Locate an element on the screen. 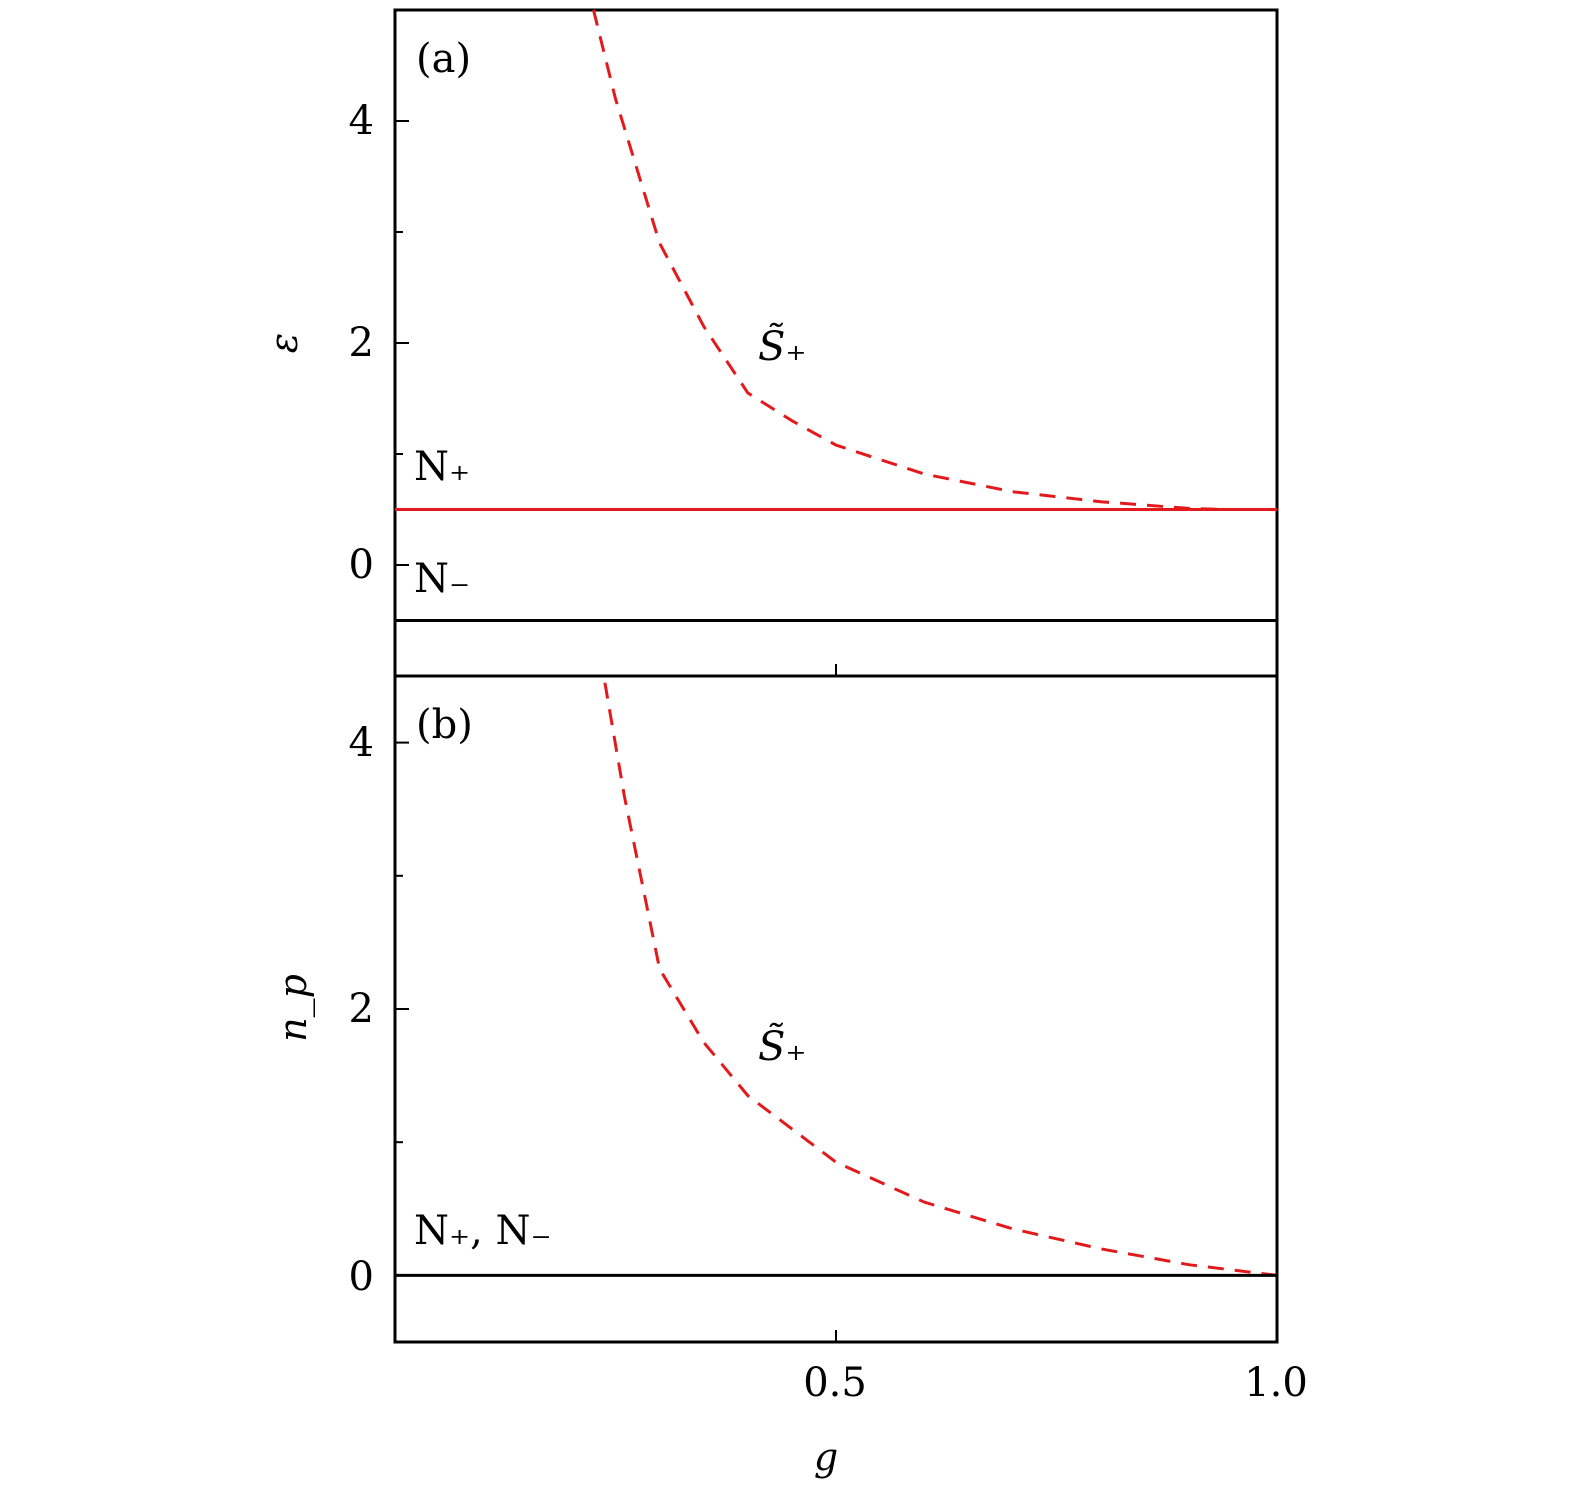 This screenshot has width=1575, height=1496. panel-b-ytick-0: 0 is located at coordinates (361, 1277).